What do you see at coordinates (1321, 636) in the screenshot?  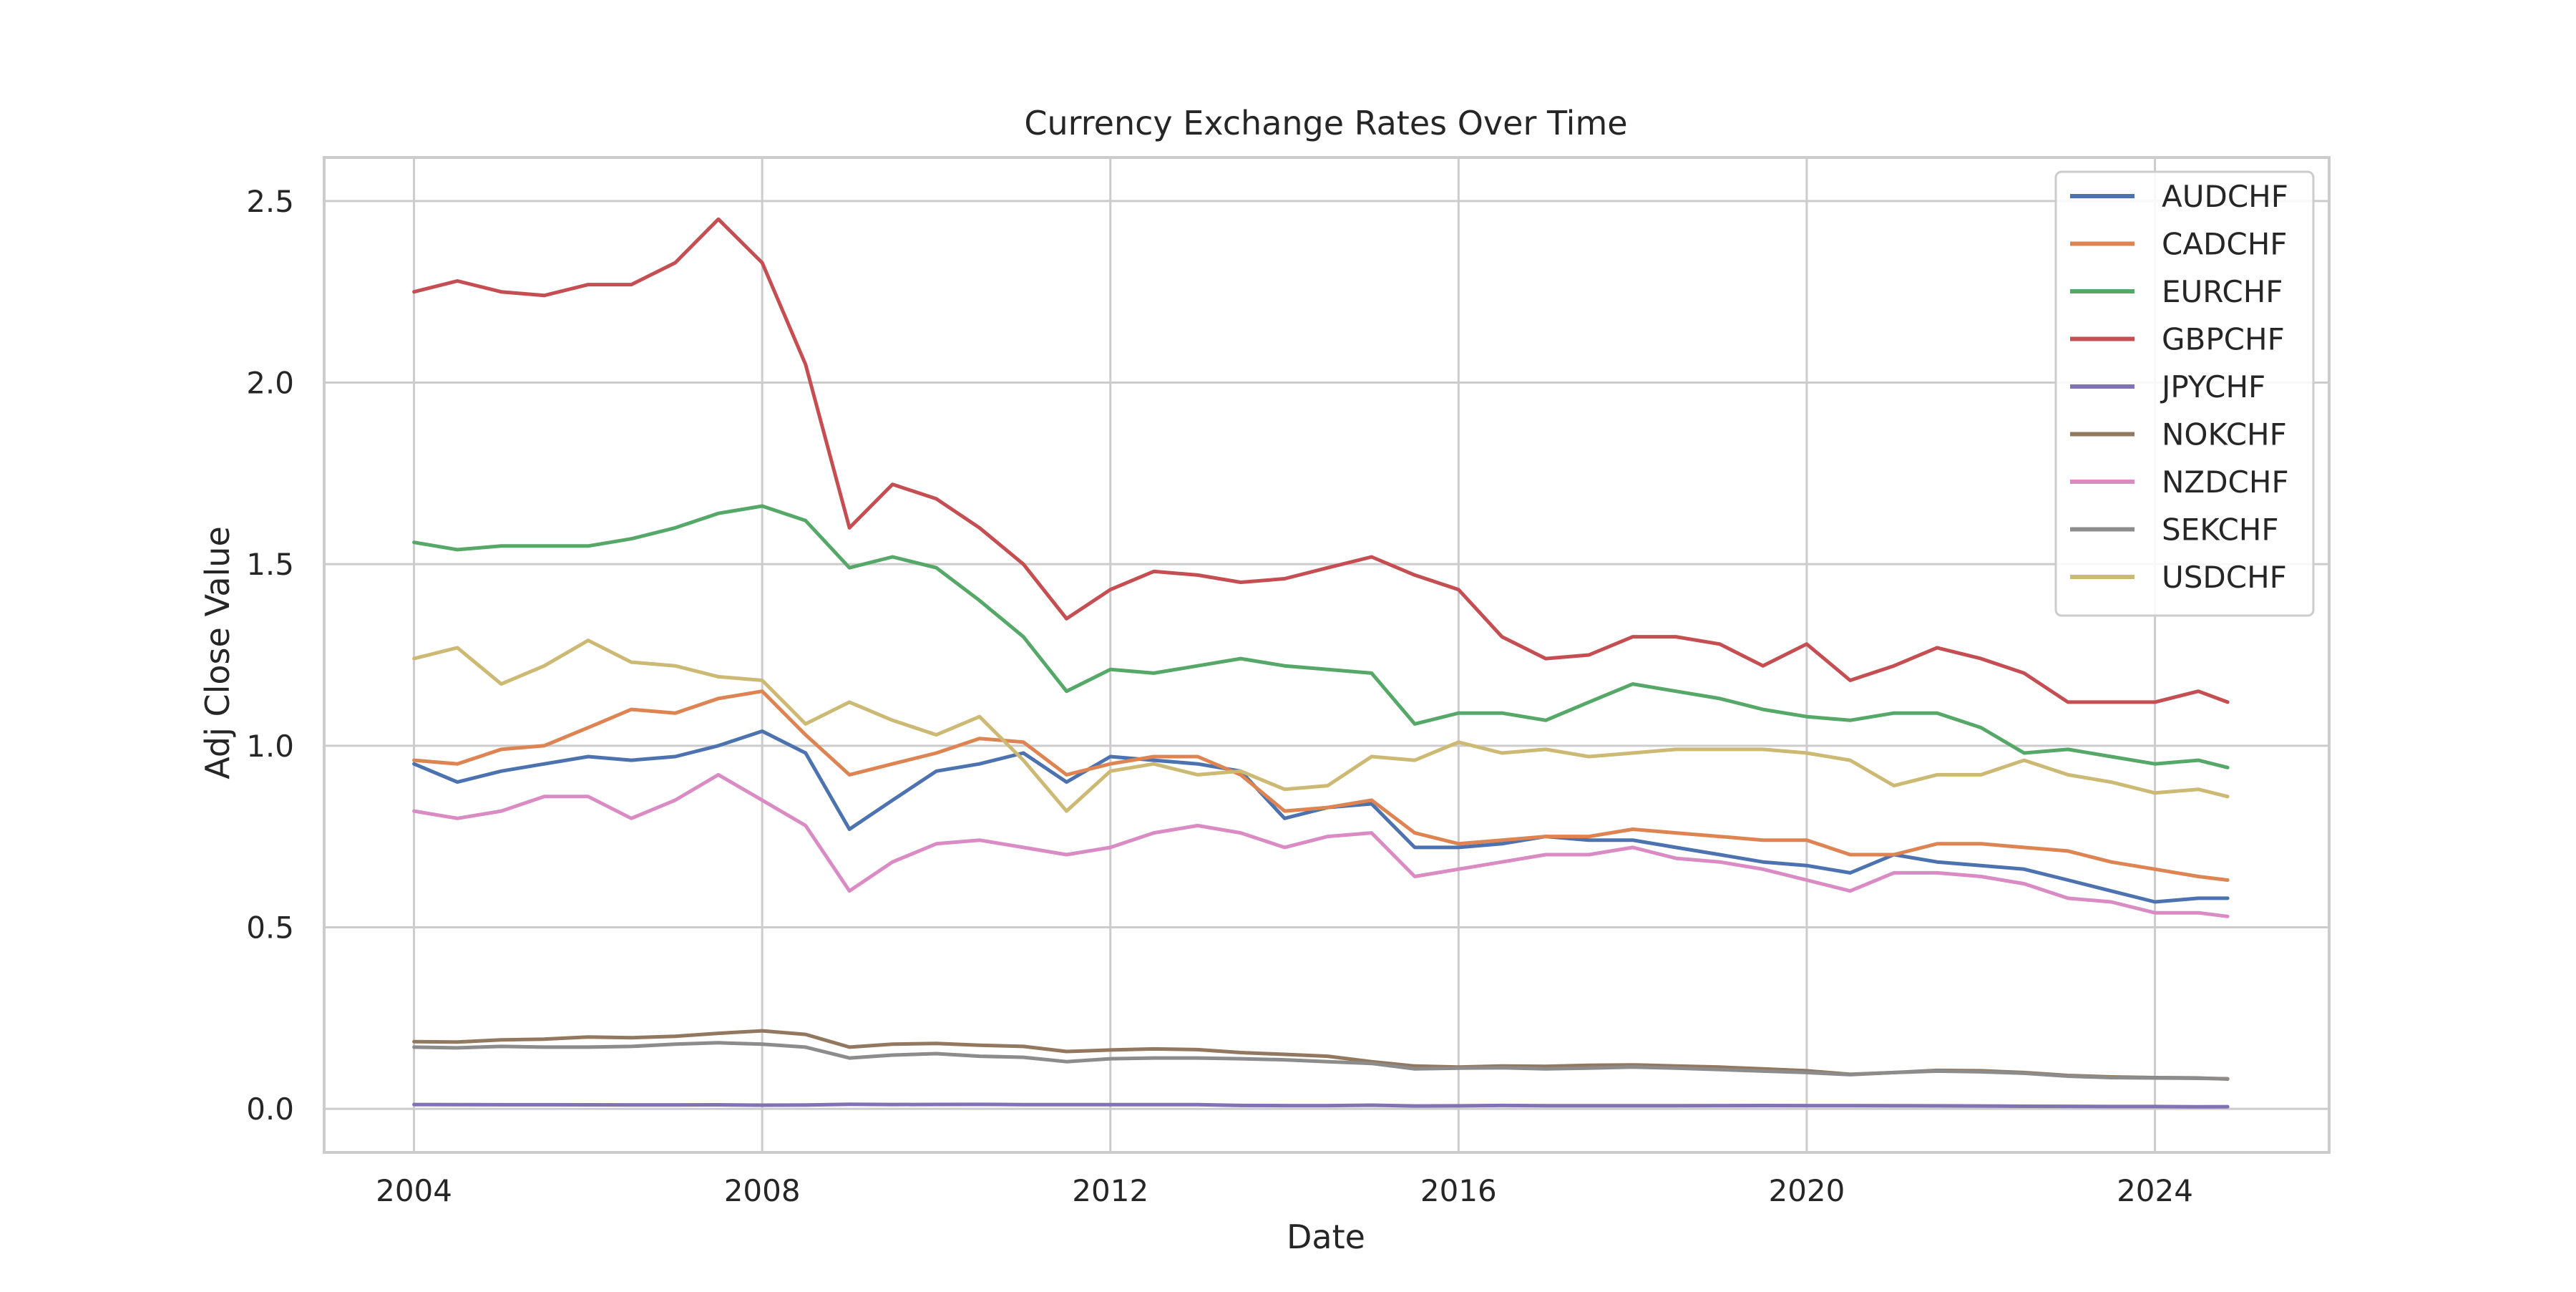 I see `series-line-eurchf` at bounding box center [1321, 636].